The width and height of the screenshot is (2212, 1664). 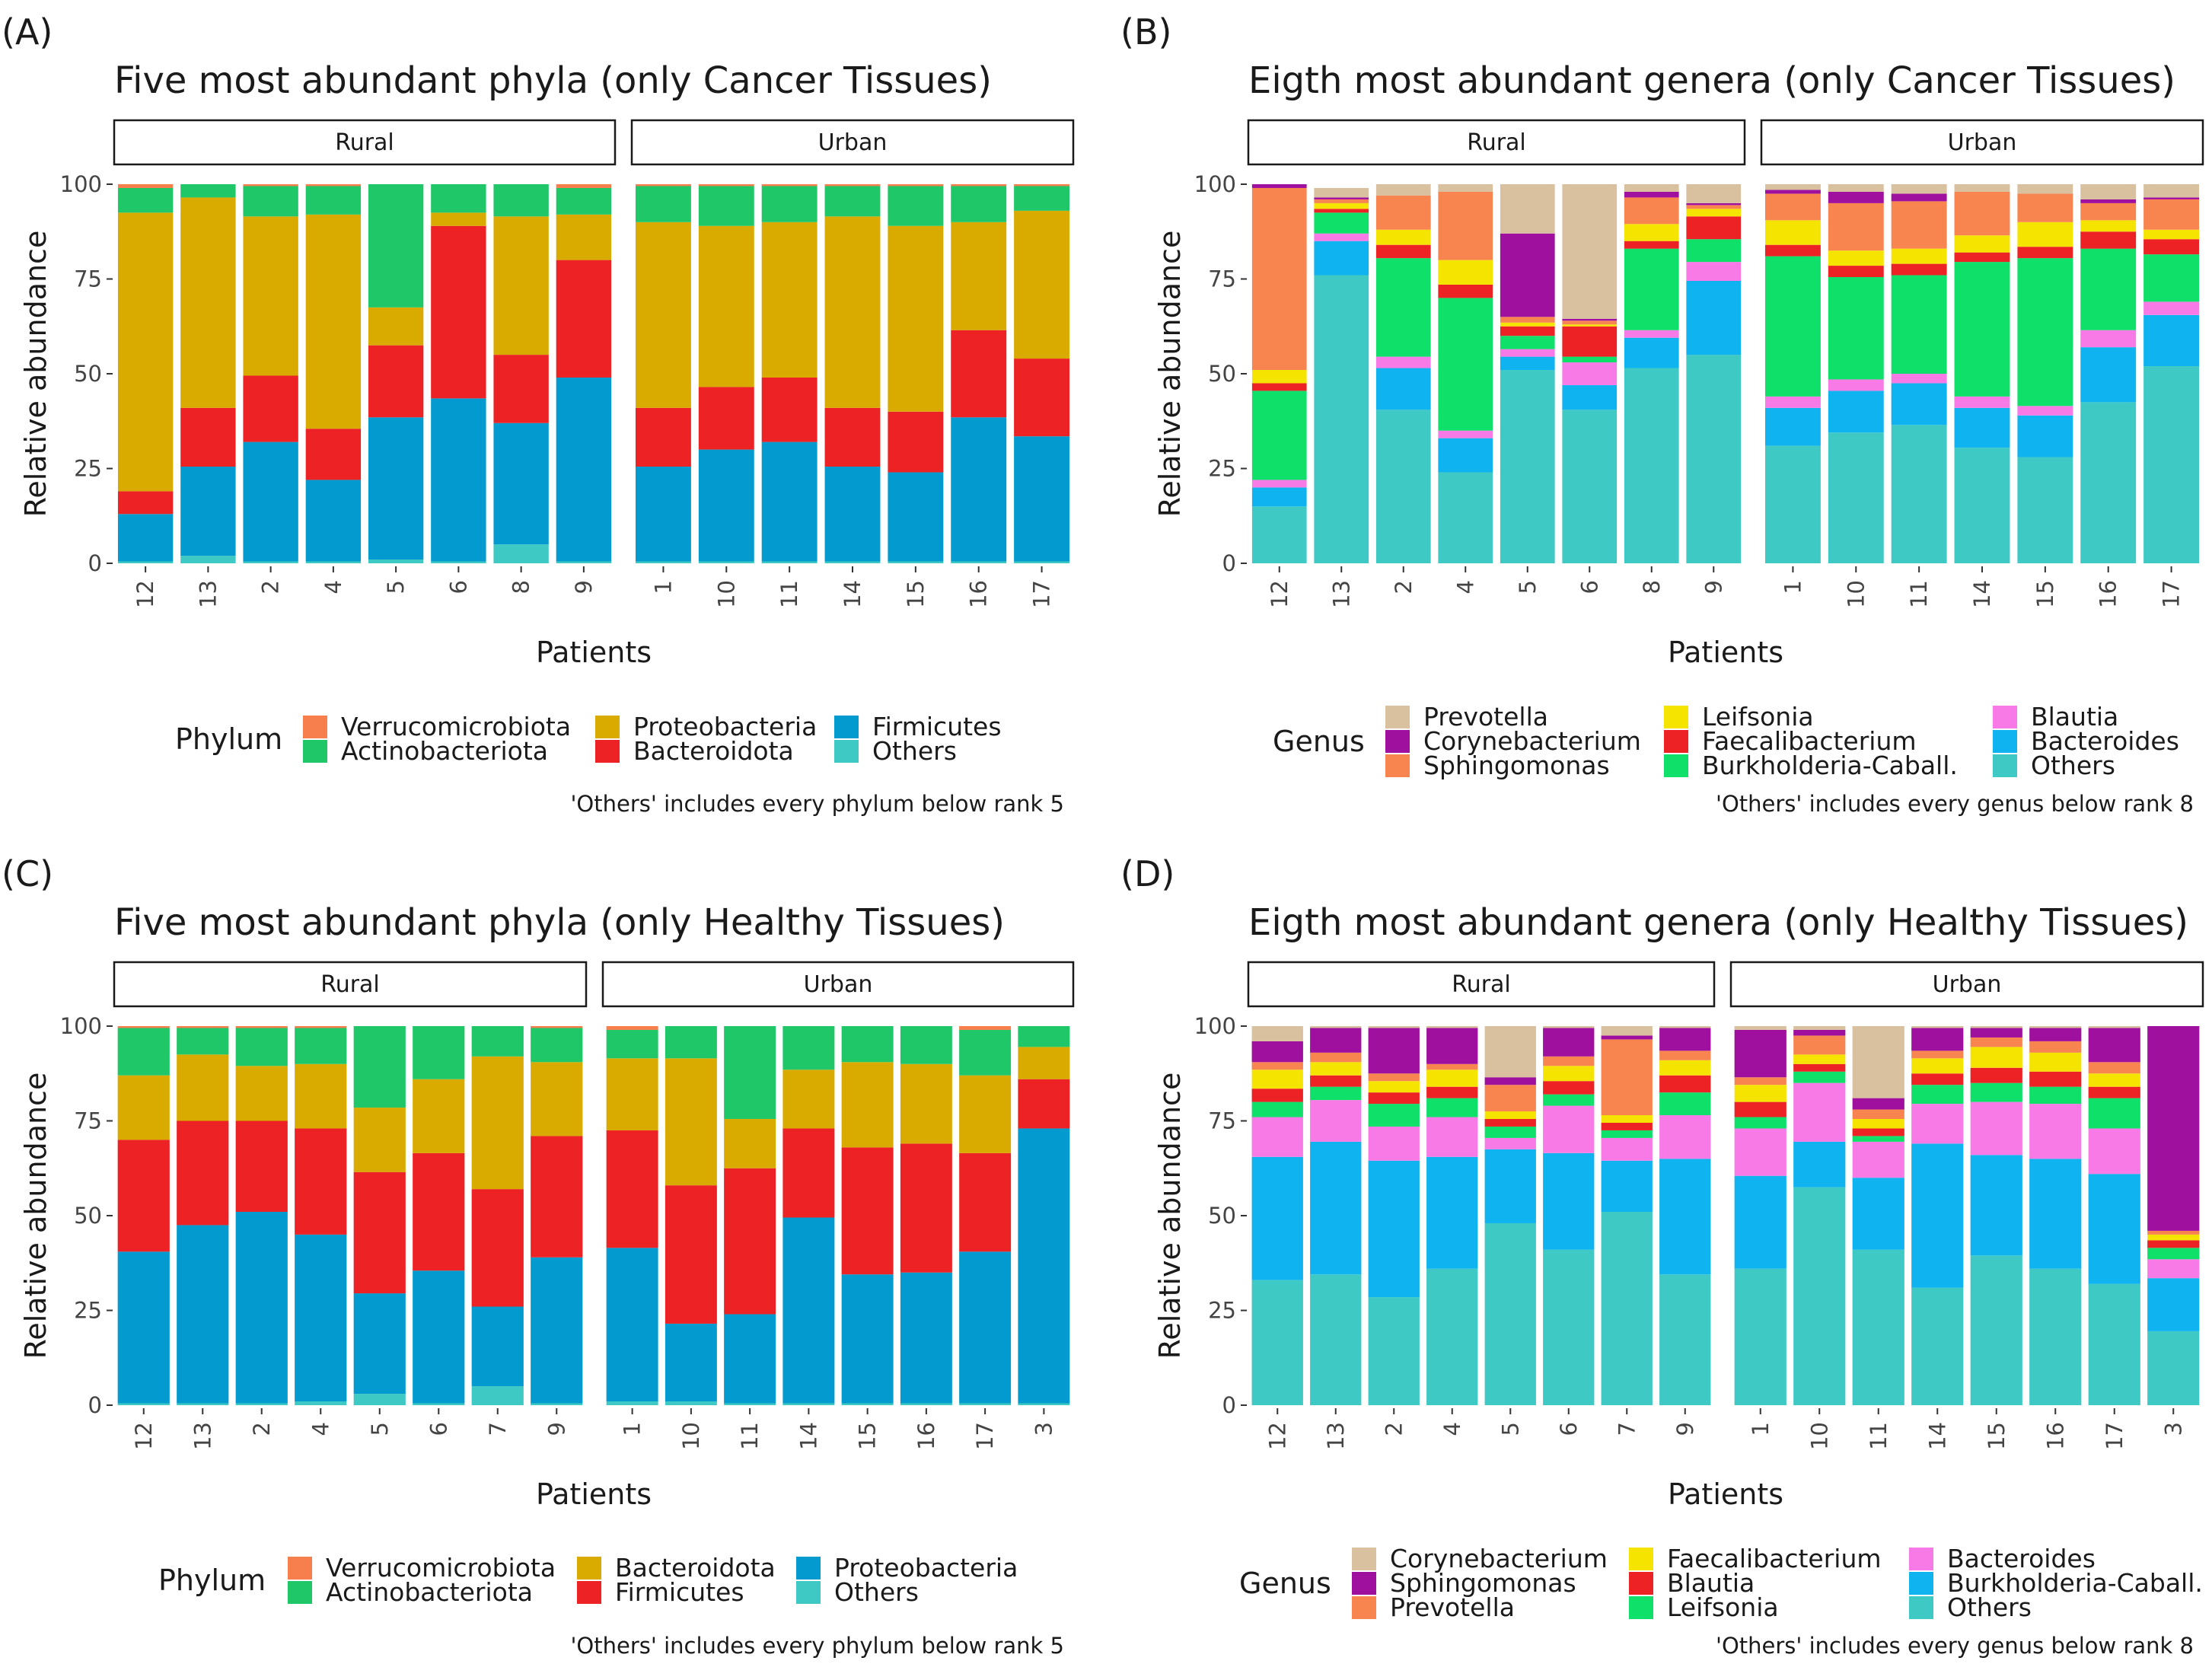 I want to click on y-axis-title: Relative abundance, so click(x=1170, y=1216).